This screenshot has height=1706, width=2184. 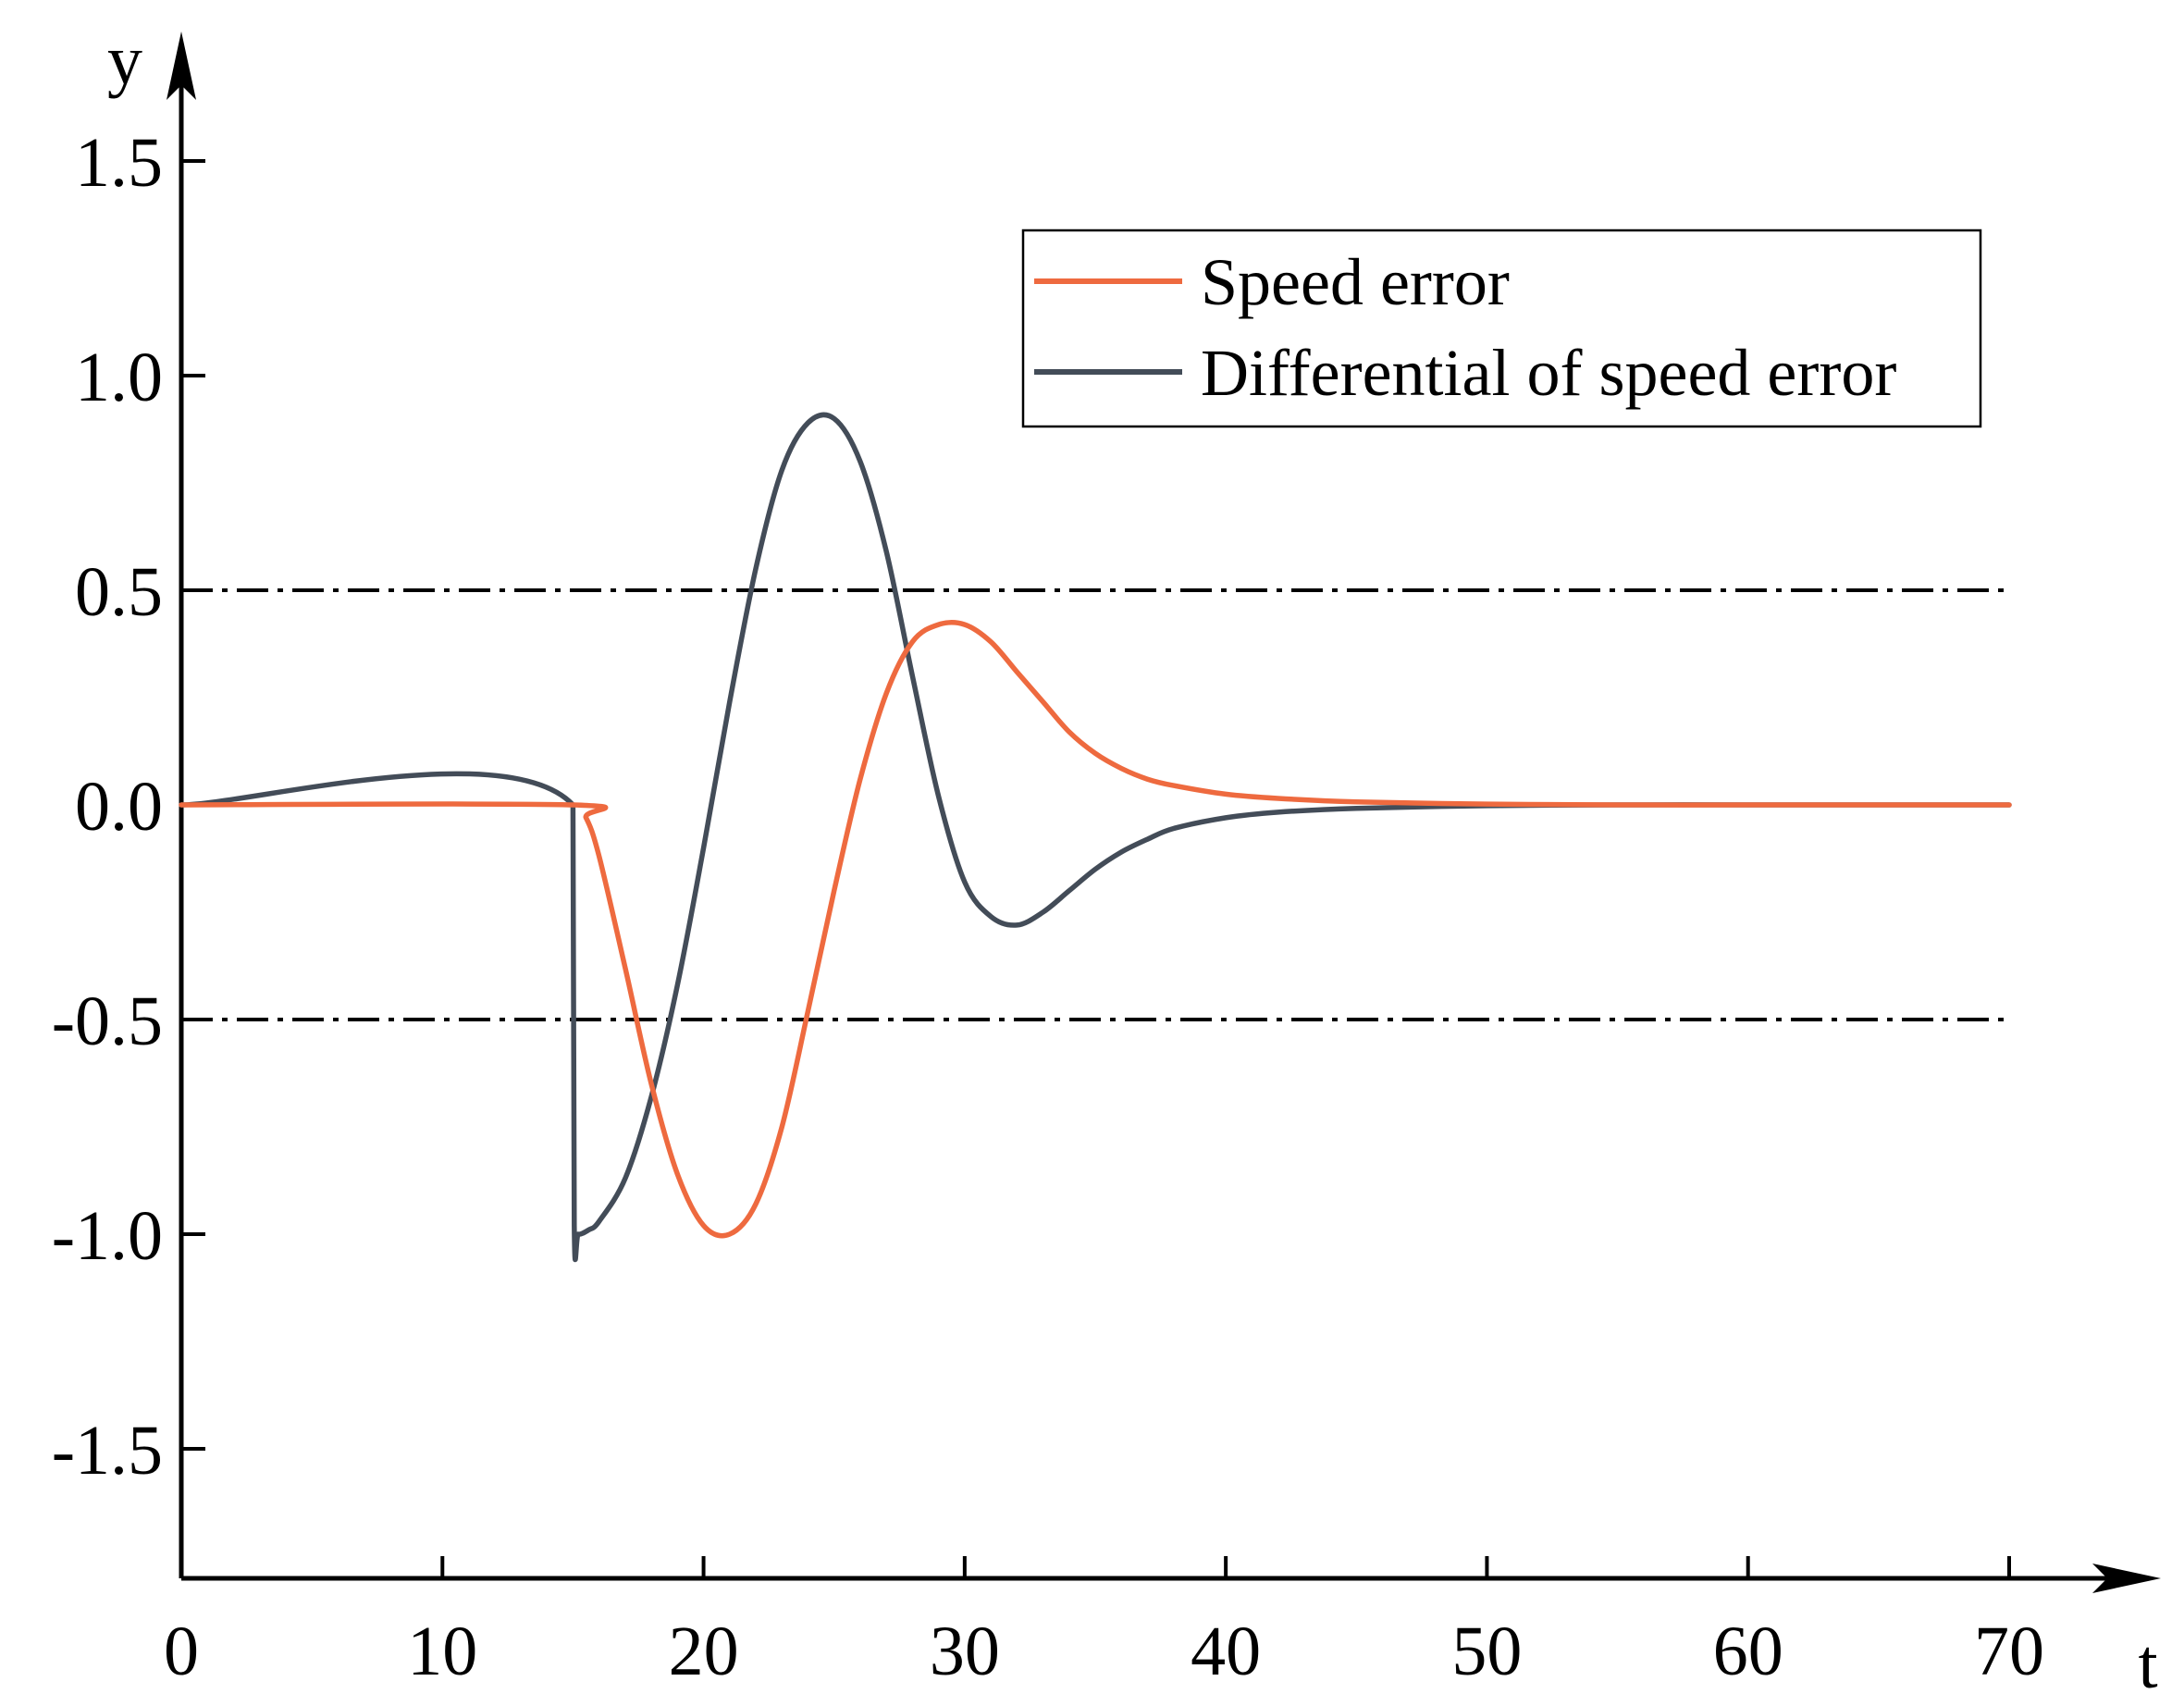 I want to click on x-tick-label: 10, so click(x=442, y=1651).